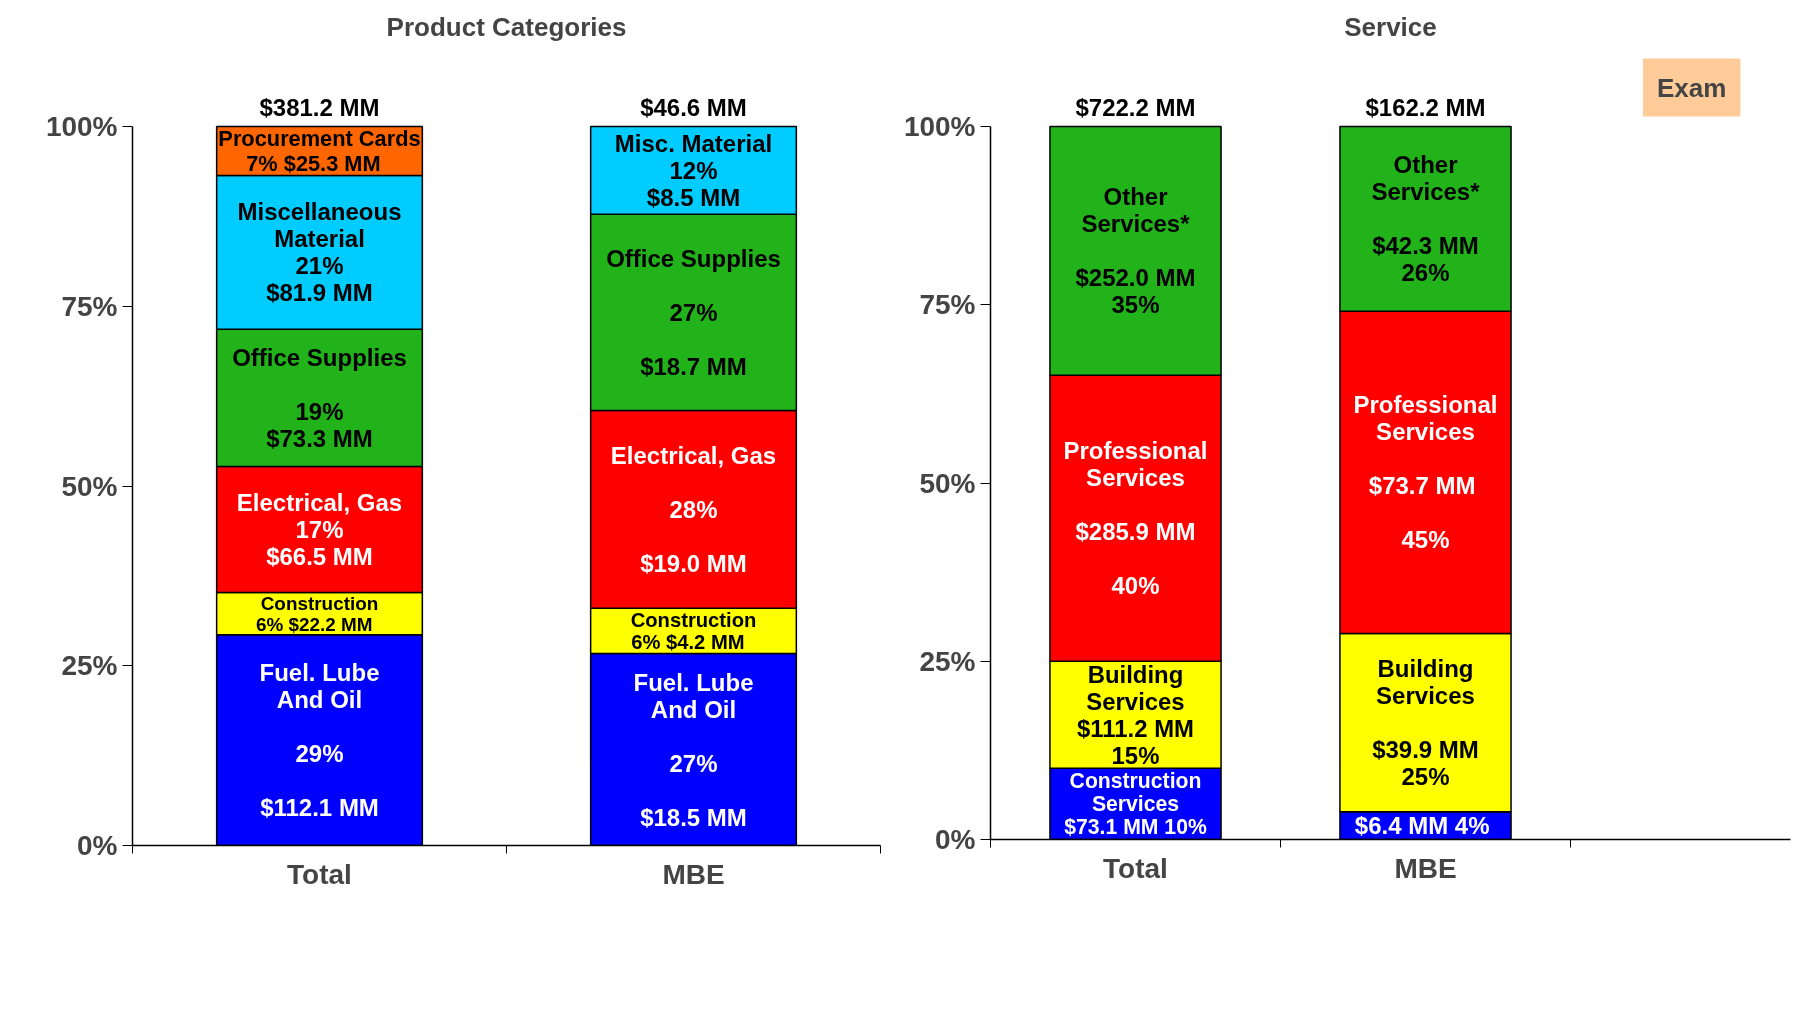  What do you see at coordinates (1422, 826) in the screenshot?
I see `data-label: $6.4 MM 4%` at bounding box center [1422, 826].